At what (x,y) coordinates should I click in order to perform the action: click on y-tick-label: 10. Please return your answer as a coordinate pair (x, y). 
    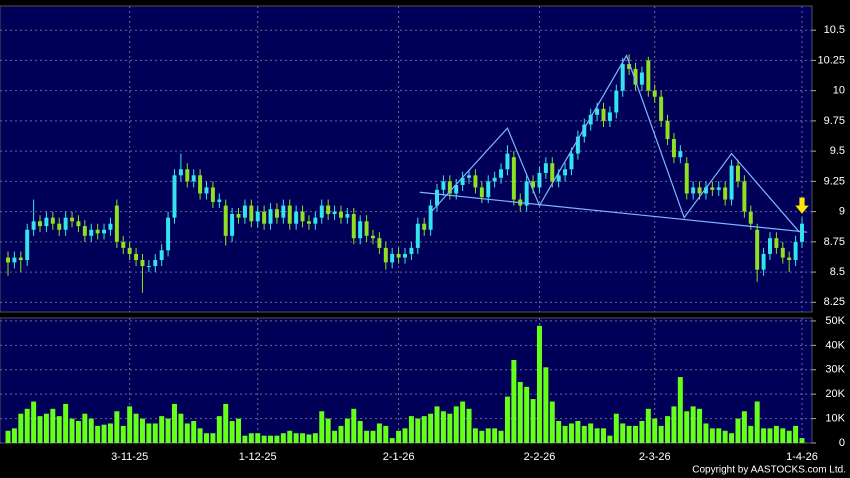
    Looking at the image, I should click on (839, 91).